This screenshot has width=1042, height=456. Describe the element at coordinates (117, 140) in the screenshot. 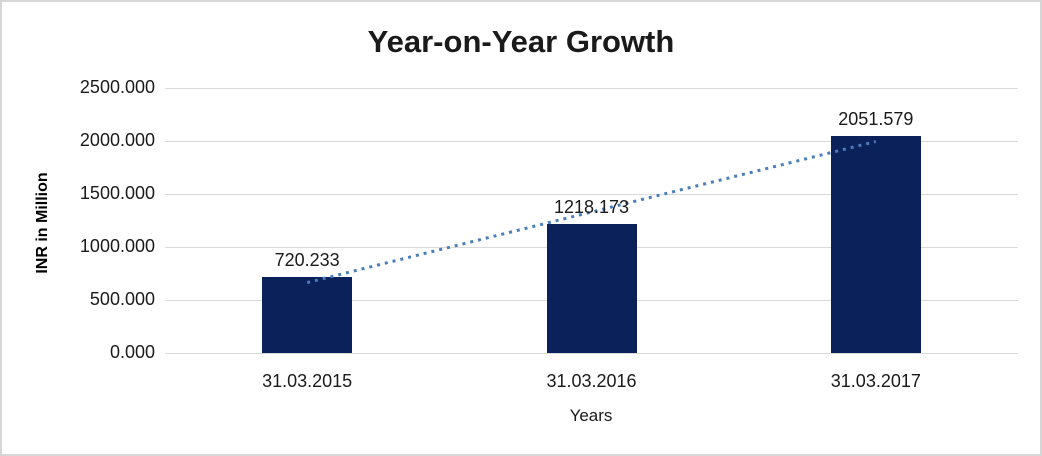

I see `y-tick-label: 2000.000` at that location.